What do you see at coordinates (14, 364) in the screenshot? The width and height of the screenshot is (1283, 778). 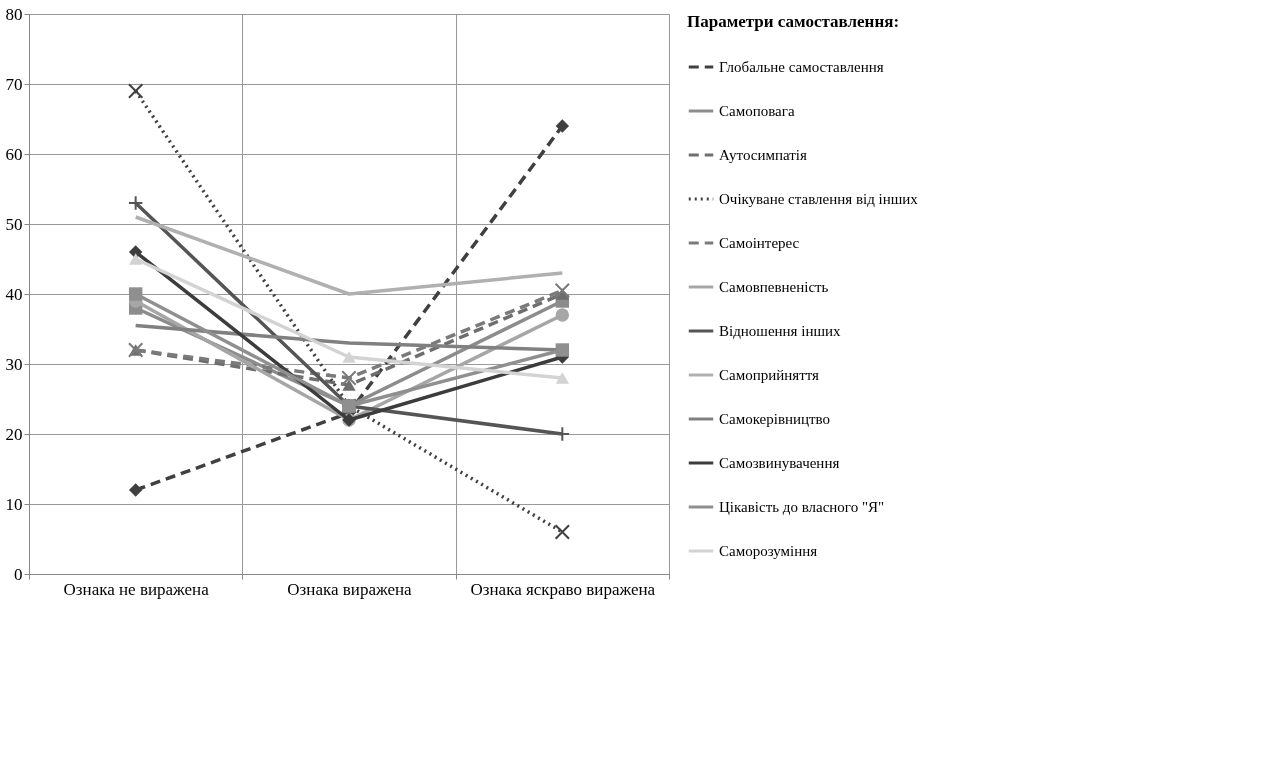 I see `y-tick-label: 30` at bounding box center [14, 364].